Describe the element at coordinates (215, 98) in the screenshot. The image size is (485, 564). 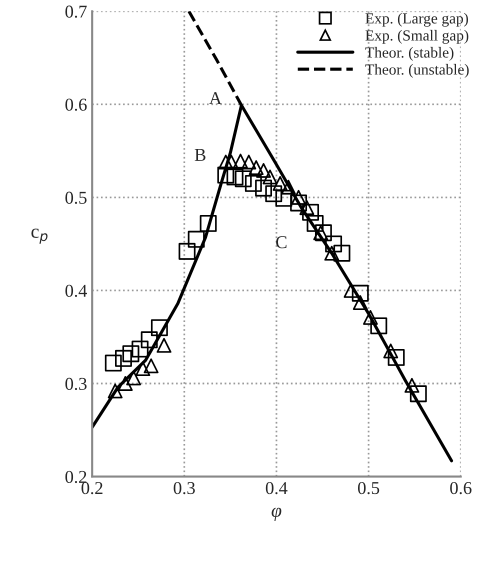
I see `annotation: A` at that location.